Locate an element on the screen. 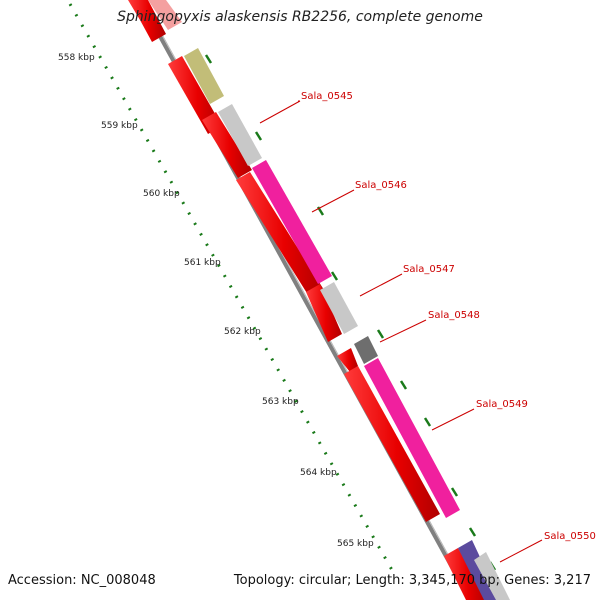 The width and height of the screenshot is (600, 604). ruler-label-560: 560 kbp is located at coordinates (161, 194).